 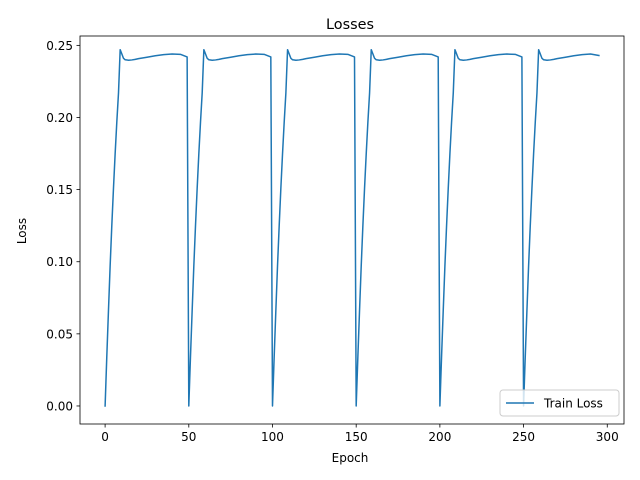 What do you see at coordinates (59, 334) in the screenshot?
I see `y-tick-label: 0.05` at bounding box center [59, 334].